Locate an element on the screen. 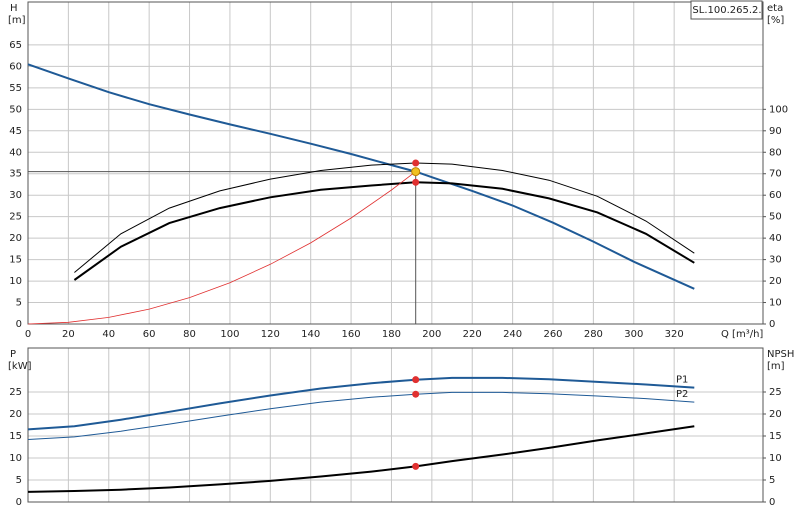  x-tick-label: 60 is located at coordinates (149, 334).